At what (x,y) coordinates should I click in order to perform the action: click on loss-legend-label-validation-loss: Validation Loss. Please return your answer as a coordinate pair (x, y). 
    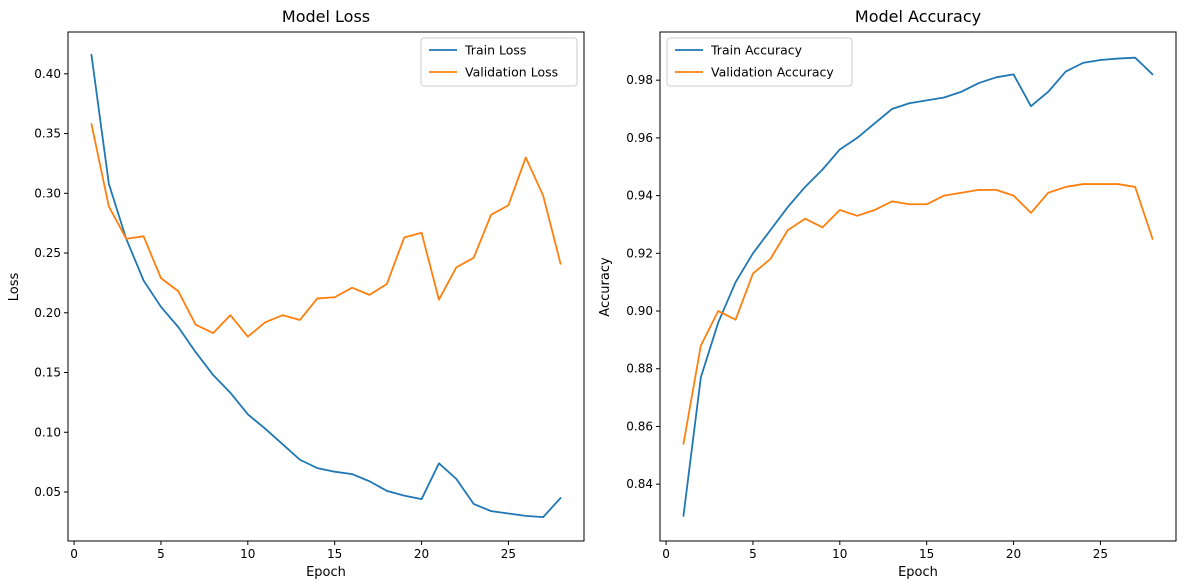
    Looking at the image, I should click on (511, 72).